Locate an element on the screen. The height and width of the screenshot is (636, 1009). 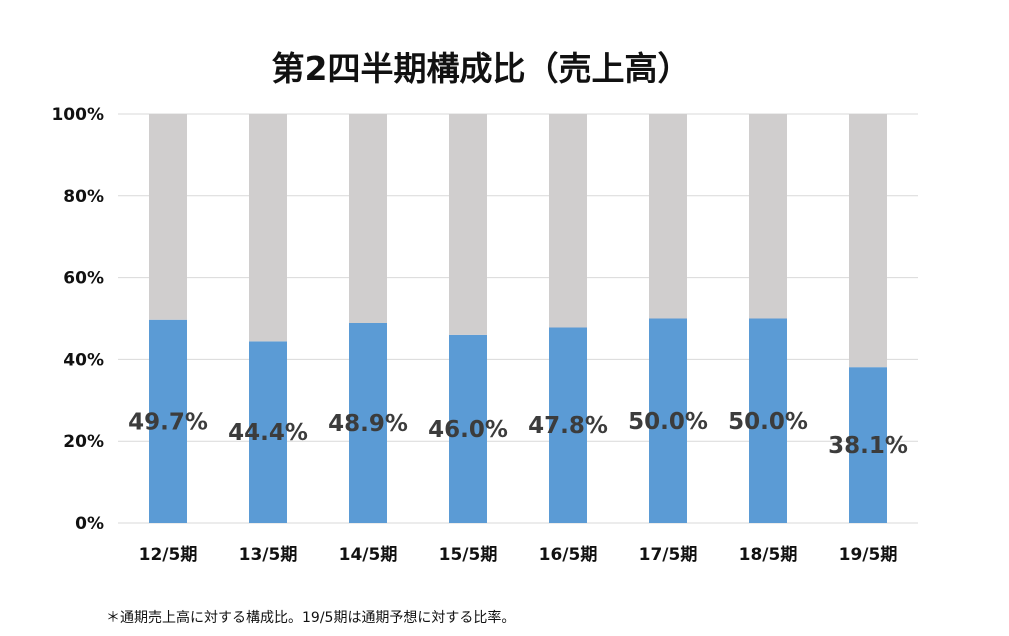
data-label: 44.4% is located at coordinates (268, 433).